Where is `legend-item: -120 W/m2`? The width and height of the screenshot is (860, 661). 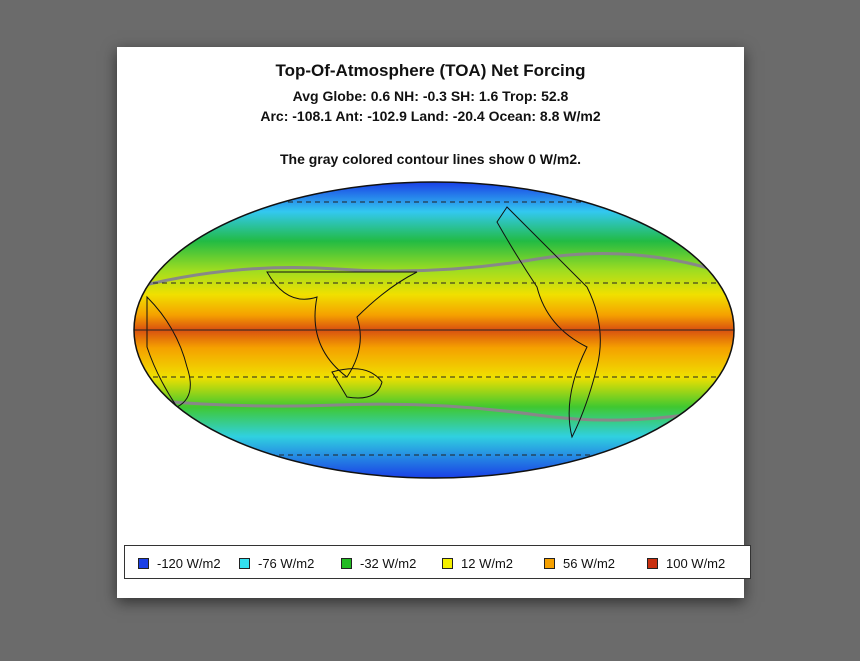 legend-item: -120 W/m2 is located at coordinates (179, 563).